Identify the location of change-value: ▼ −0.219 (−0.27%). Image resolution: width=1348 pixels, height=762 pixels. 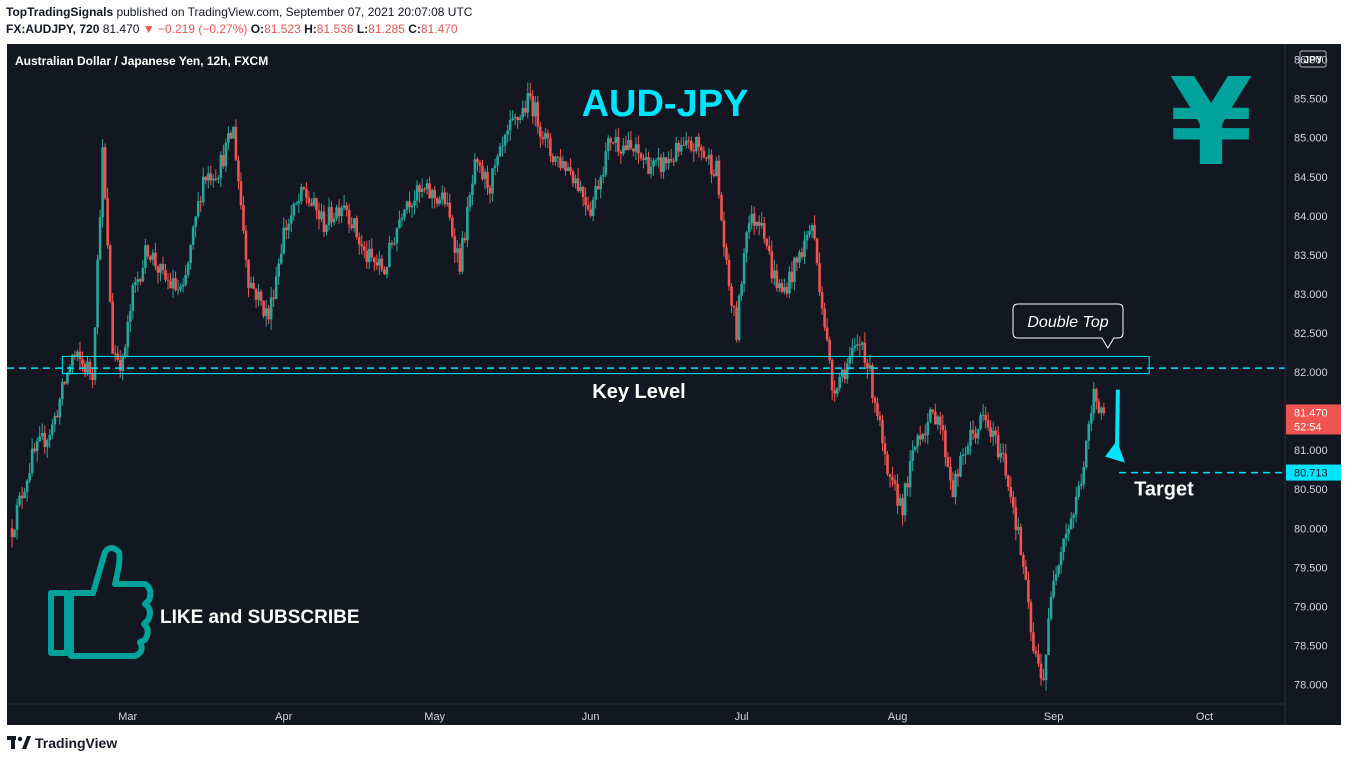
(195, 29).